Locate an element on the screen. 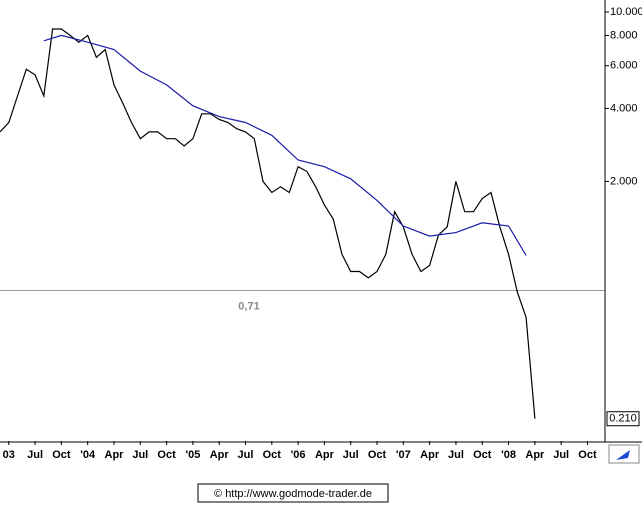 The image size is (642, 518). last-price-box is located at coordinates (623, 419).